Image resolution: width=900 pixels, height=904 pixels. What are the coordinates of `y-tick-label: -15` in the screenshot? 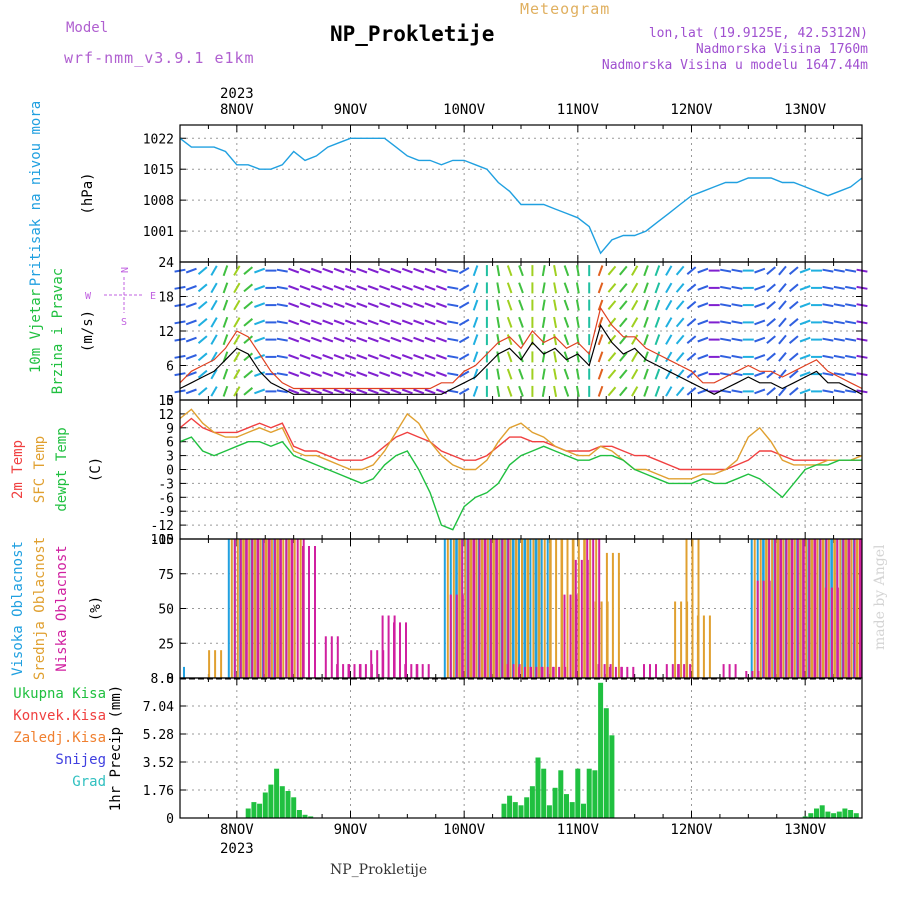 It's located at (162, 540).